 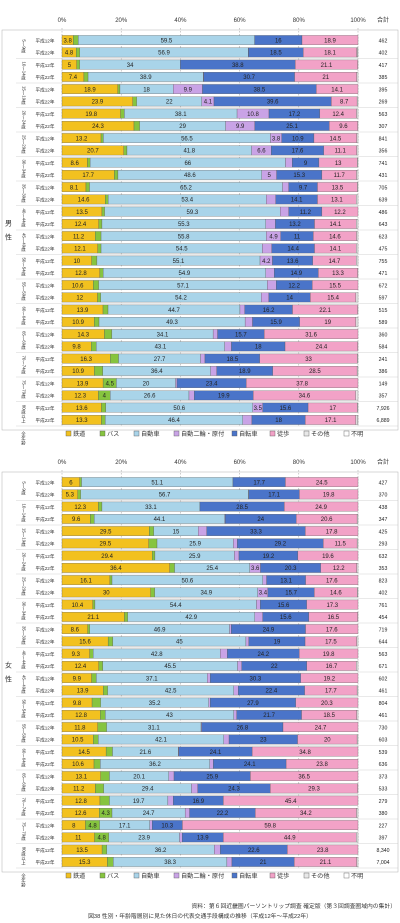 What do you see at coordinates (258, 348) in the screenshot?
I see `data-label: 18` at bounding box center [258, 348].